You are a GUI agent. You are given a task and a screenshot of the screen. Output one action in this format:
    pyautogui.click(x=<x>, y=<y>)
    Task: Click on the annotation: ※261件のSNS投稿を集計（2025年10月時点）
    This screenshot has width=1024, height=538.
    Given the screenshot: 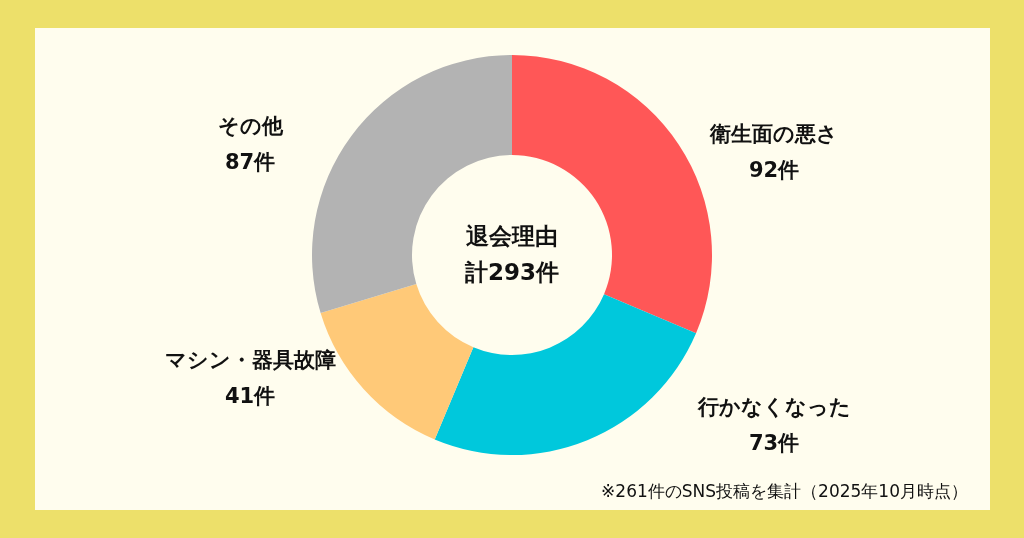 What is the action you would take?
    pyautogui.click(x=784, y=491)
    